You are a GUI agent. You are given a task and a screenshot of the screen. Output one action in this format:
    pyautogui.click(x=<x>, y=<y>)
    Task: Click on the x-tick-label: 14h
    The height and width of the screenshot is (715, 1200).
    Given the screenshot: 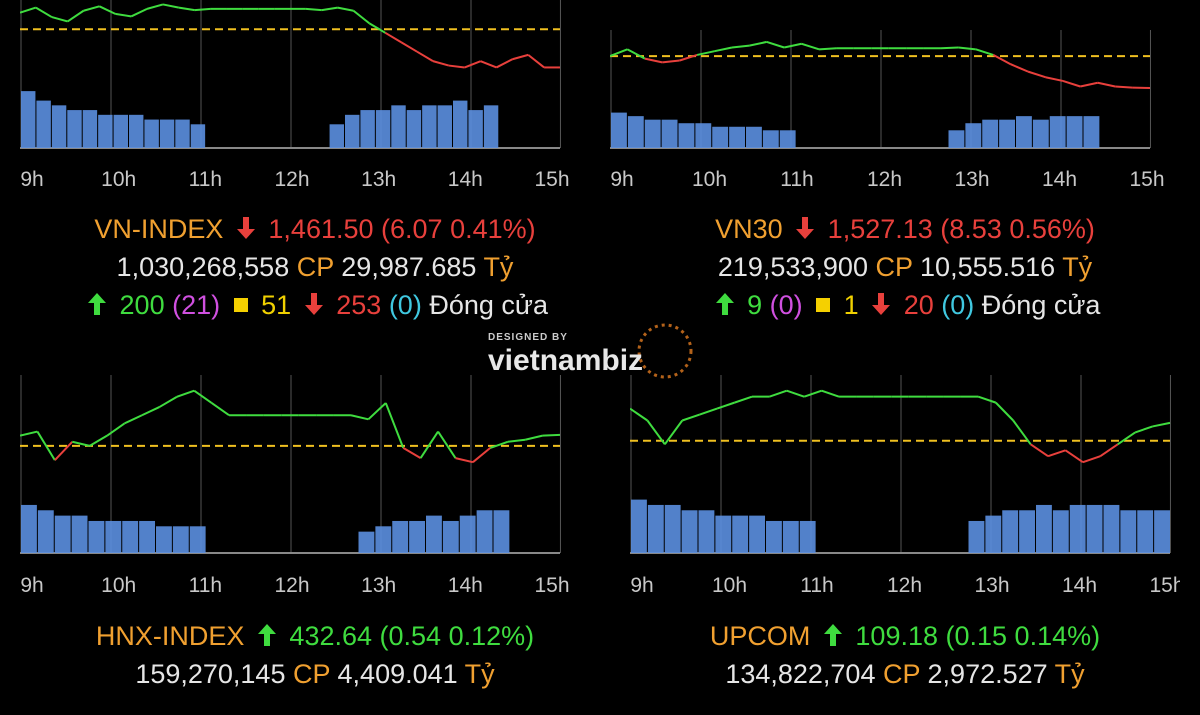 What is the action you would take?
    pyautogui.click(x=1079, y=585)
    